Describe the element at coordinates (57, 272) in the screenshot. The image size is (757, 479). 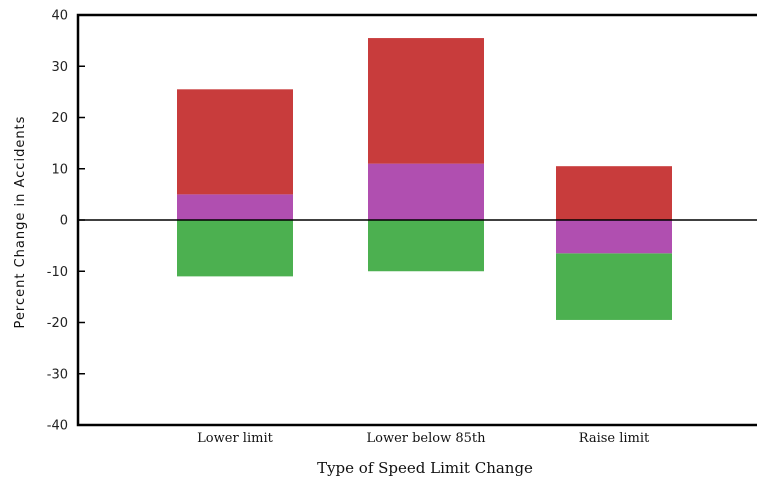
I see `y-tick-label: -10` at that location.